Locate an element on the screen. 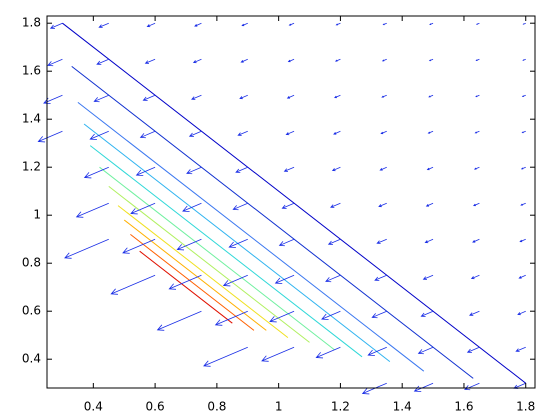 The height and width of the screenshot is (420, 560). x-tick-label: 1.6 is located at coordinates (463, 407).